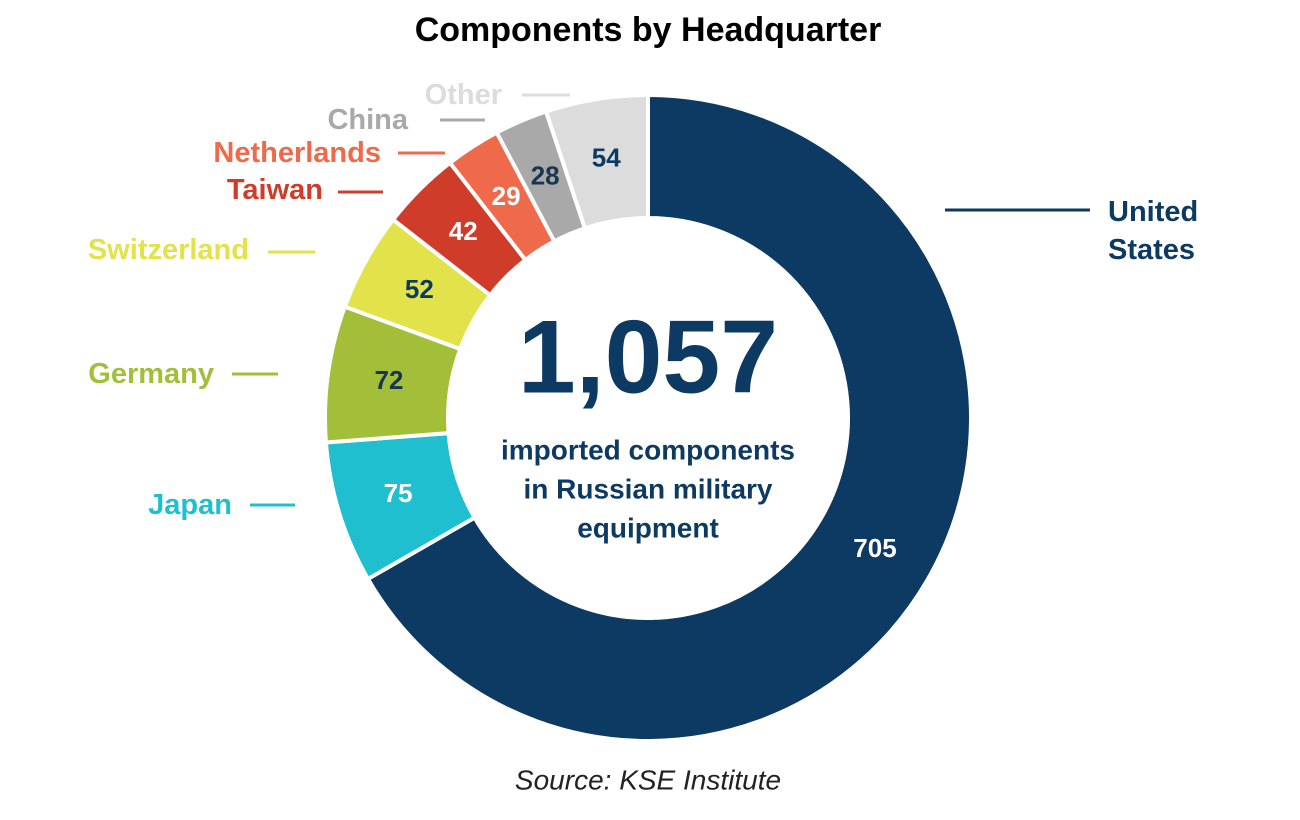  What do you see at coordinates (874, 548) in the screenshot?
I see `value-label: 705` at bounding box center [874, 548].